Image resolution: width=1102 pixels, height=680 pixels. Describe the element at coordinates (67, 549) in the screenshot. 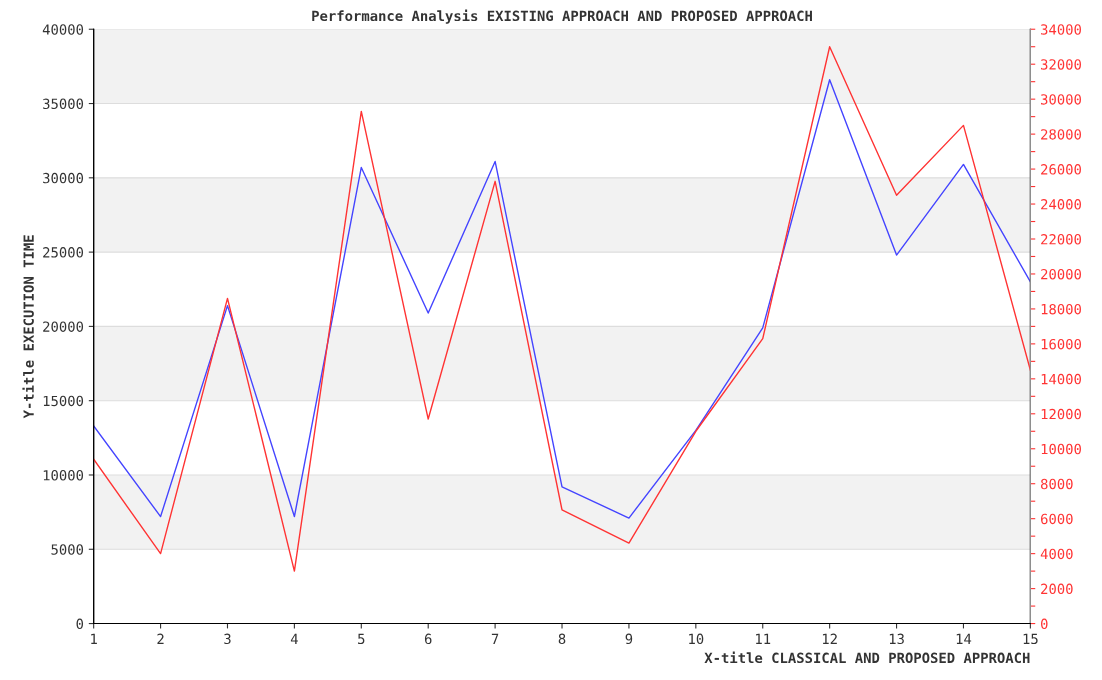

I see `y-tick-label: 5000` at that location.